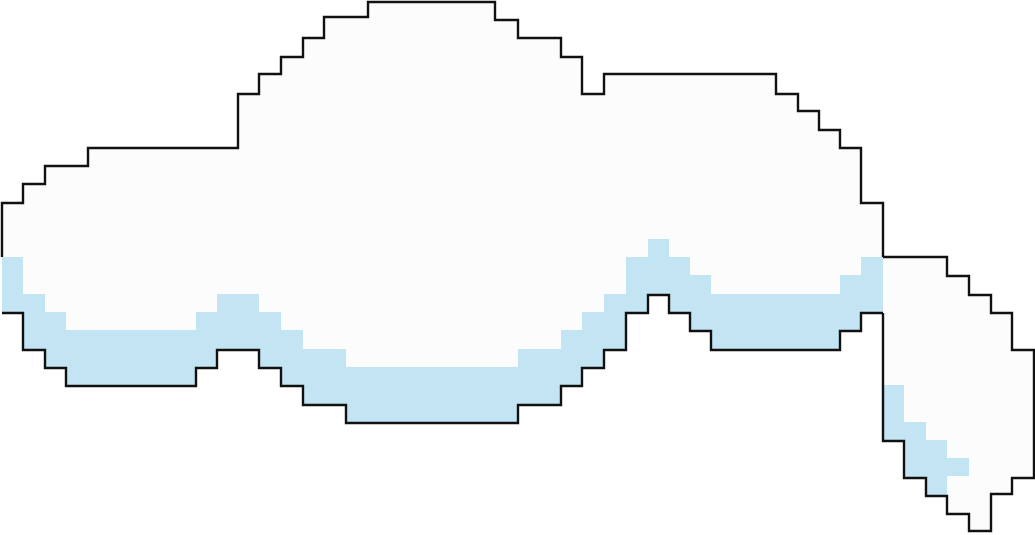 The image size is (1035, 535). Describe the element at coordinates (958, 394) in the screenshot. I see `cloud-tail-outline` at that location.